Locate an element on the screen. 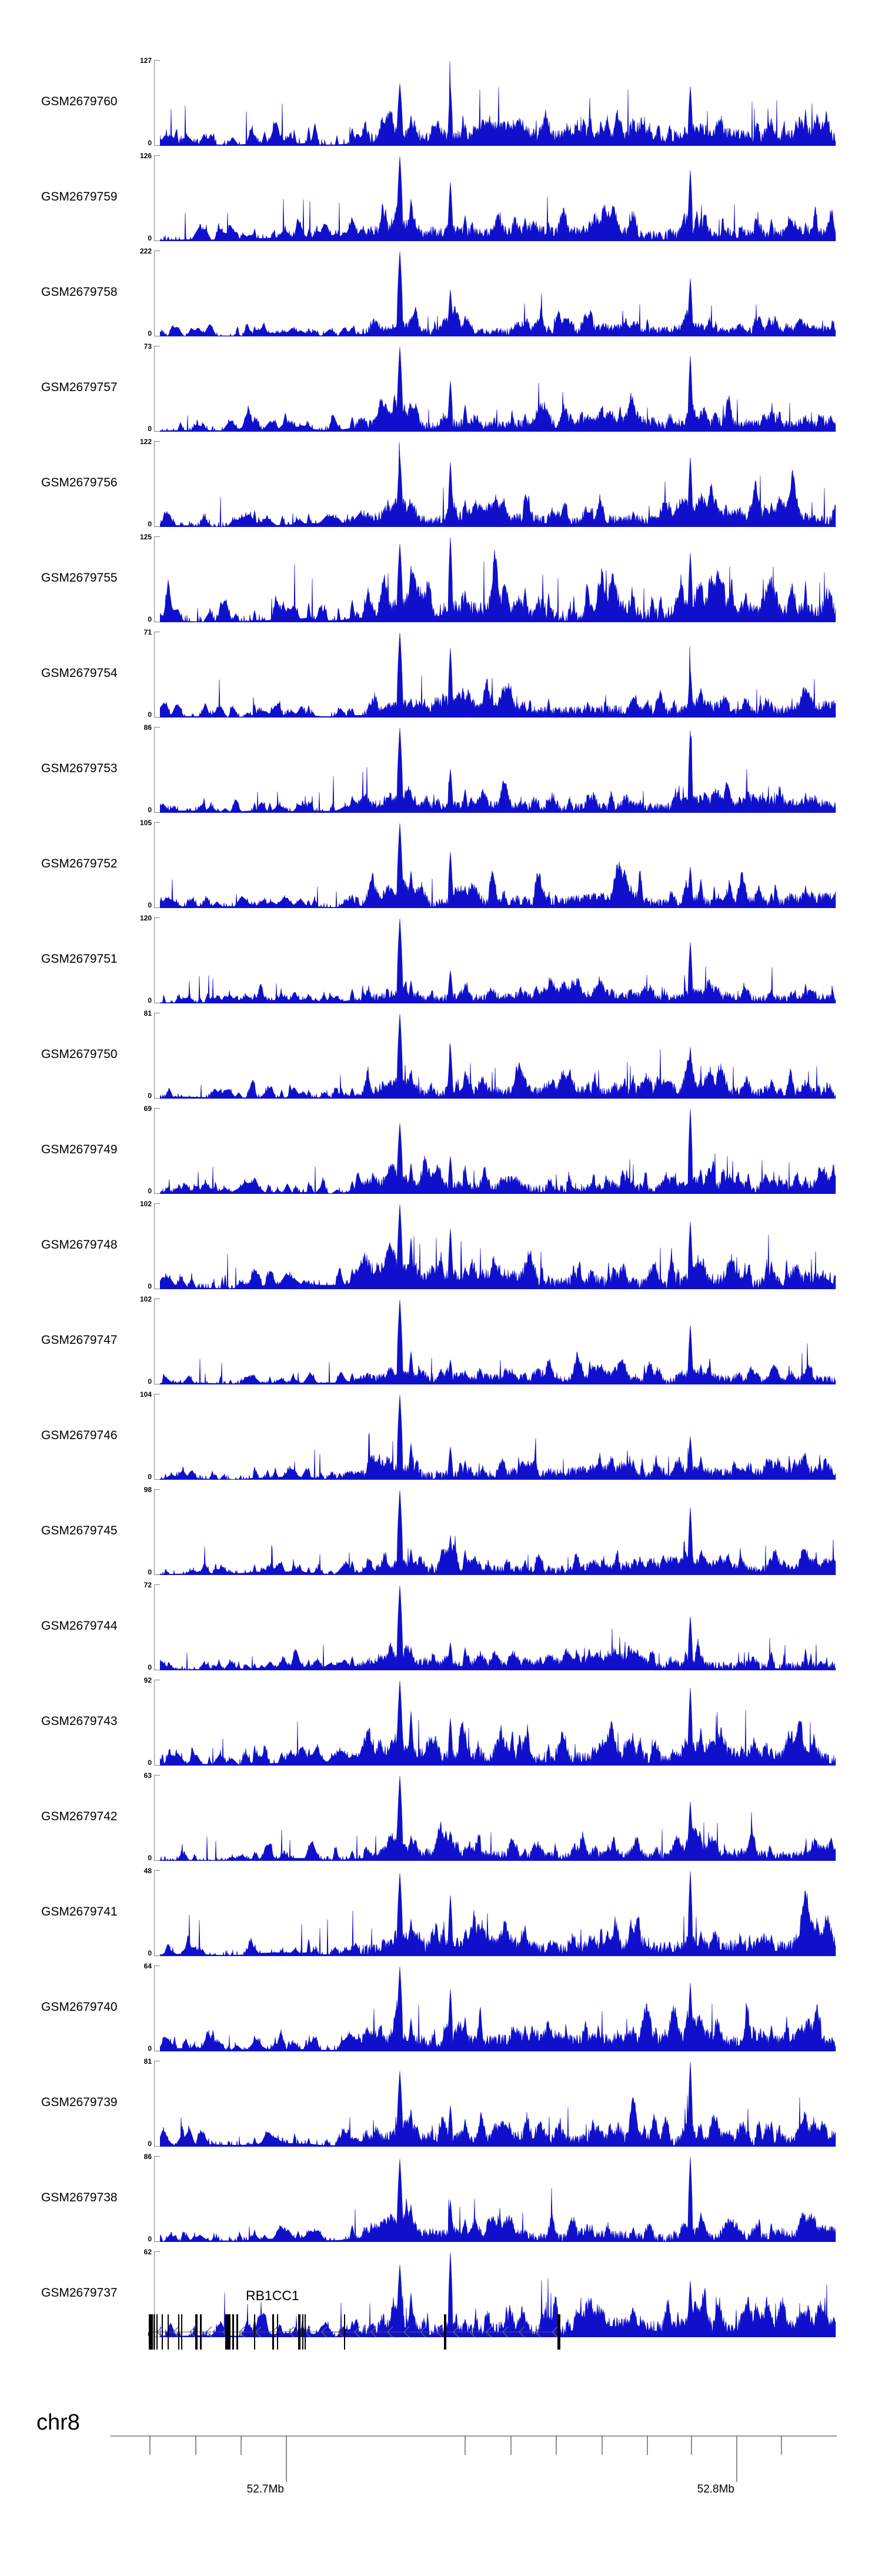 The height and width of the screenshot is (2576, 882). signal-track: GSM2679745 98 0 is located at coordinates (441, 1535).